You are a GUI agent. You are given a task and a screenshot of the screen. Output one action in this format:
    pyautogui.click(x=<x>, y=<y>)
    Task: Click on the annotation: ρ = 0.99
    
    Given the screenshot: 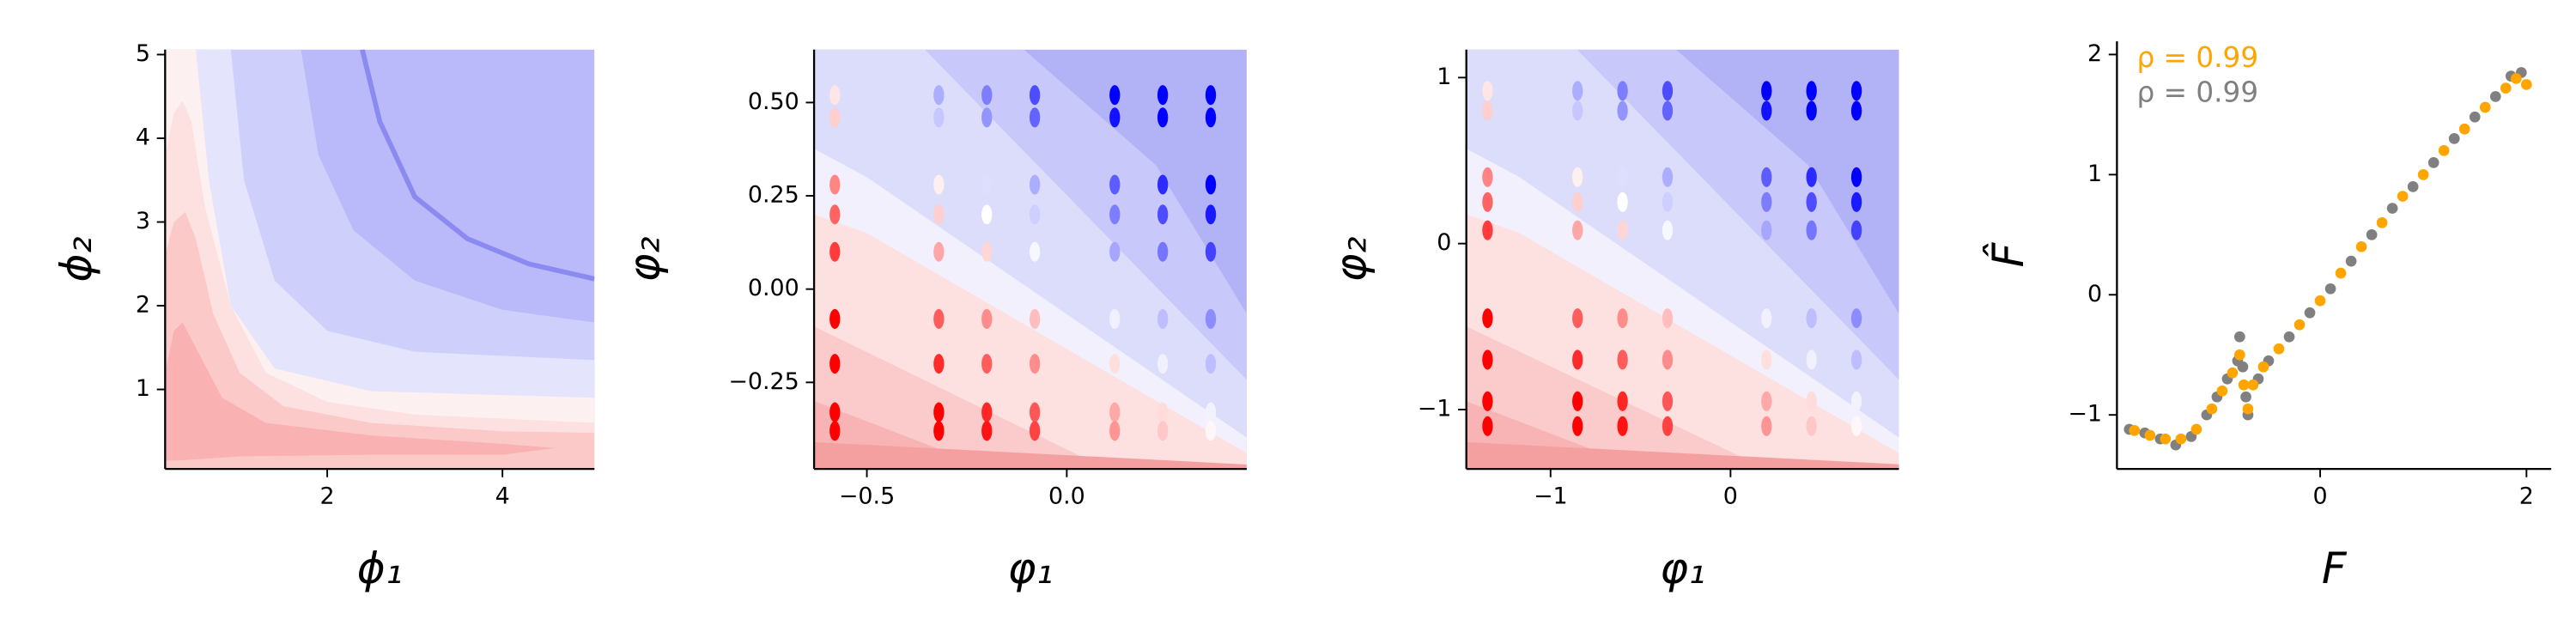 What is the action you would take?
    pyautogui.click(x=2197, y=93)
    